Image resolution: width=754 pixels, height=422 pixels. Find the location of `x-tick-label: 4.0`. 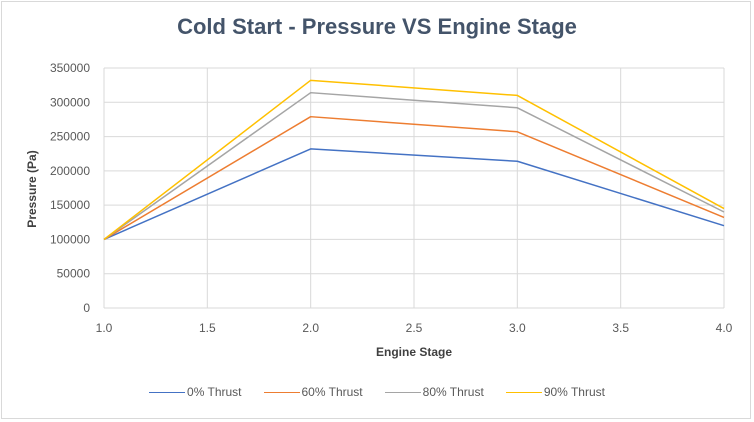

x-tick-label: 4.0 is located at coordinates (724, 328).